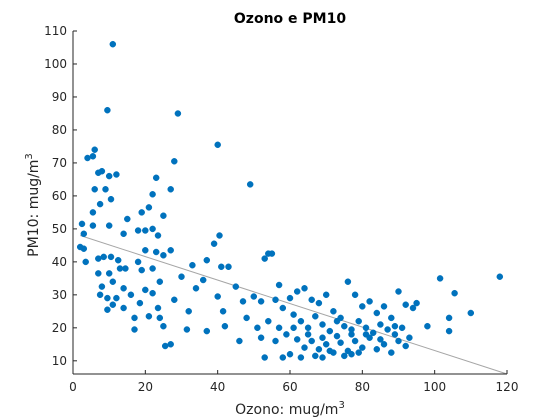 This screenshot has height=420, width=560. What do you see at coordinates (59, 295) in the screenshot?
I see `y-tick-label: 30` at bounding box center [59, 295].